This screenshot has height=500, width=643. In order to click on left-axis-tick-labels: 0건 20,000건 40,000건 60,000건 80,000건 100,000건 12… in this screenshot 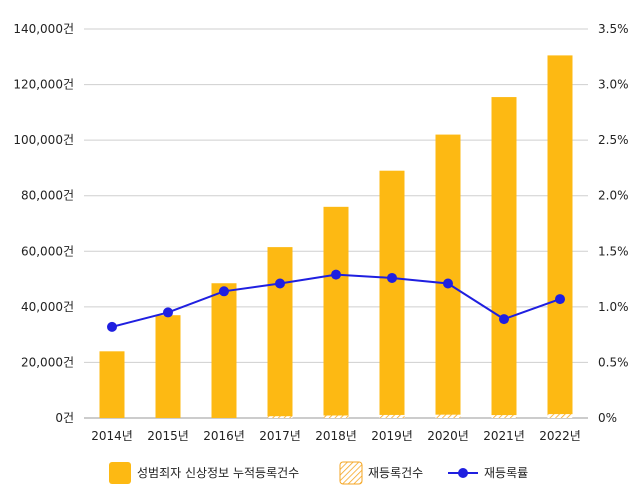, I will do `click(43, 223)`.